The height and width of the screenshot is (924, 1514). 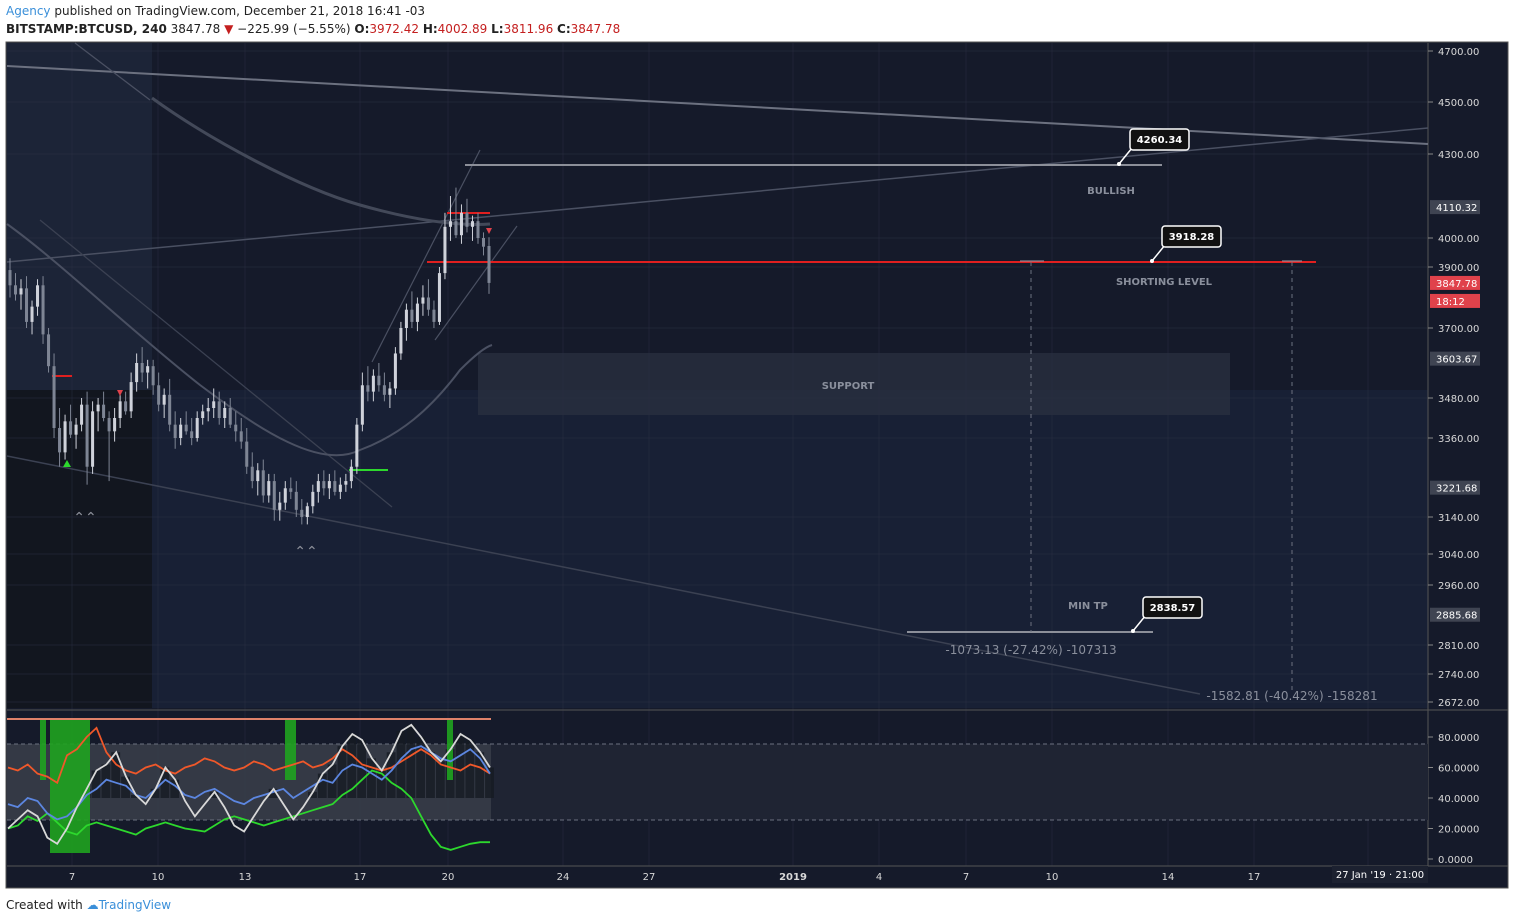 What do you see at coordinates (1458, 439) in the screenshot?
I see `price-tick-label: 3360.00` at bounding box center [1458, 439].